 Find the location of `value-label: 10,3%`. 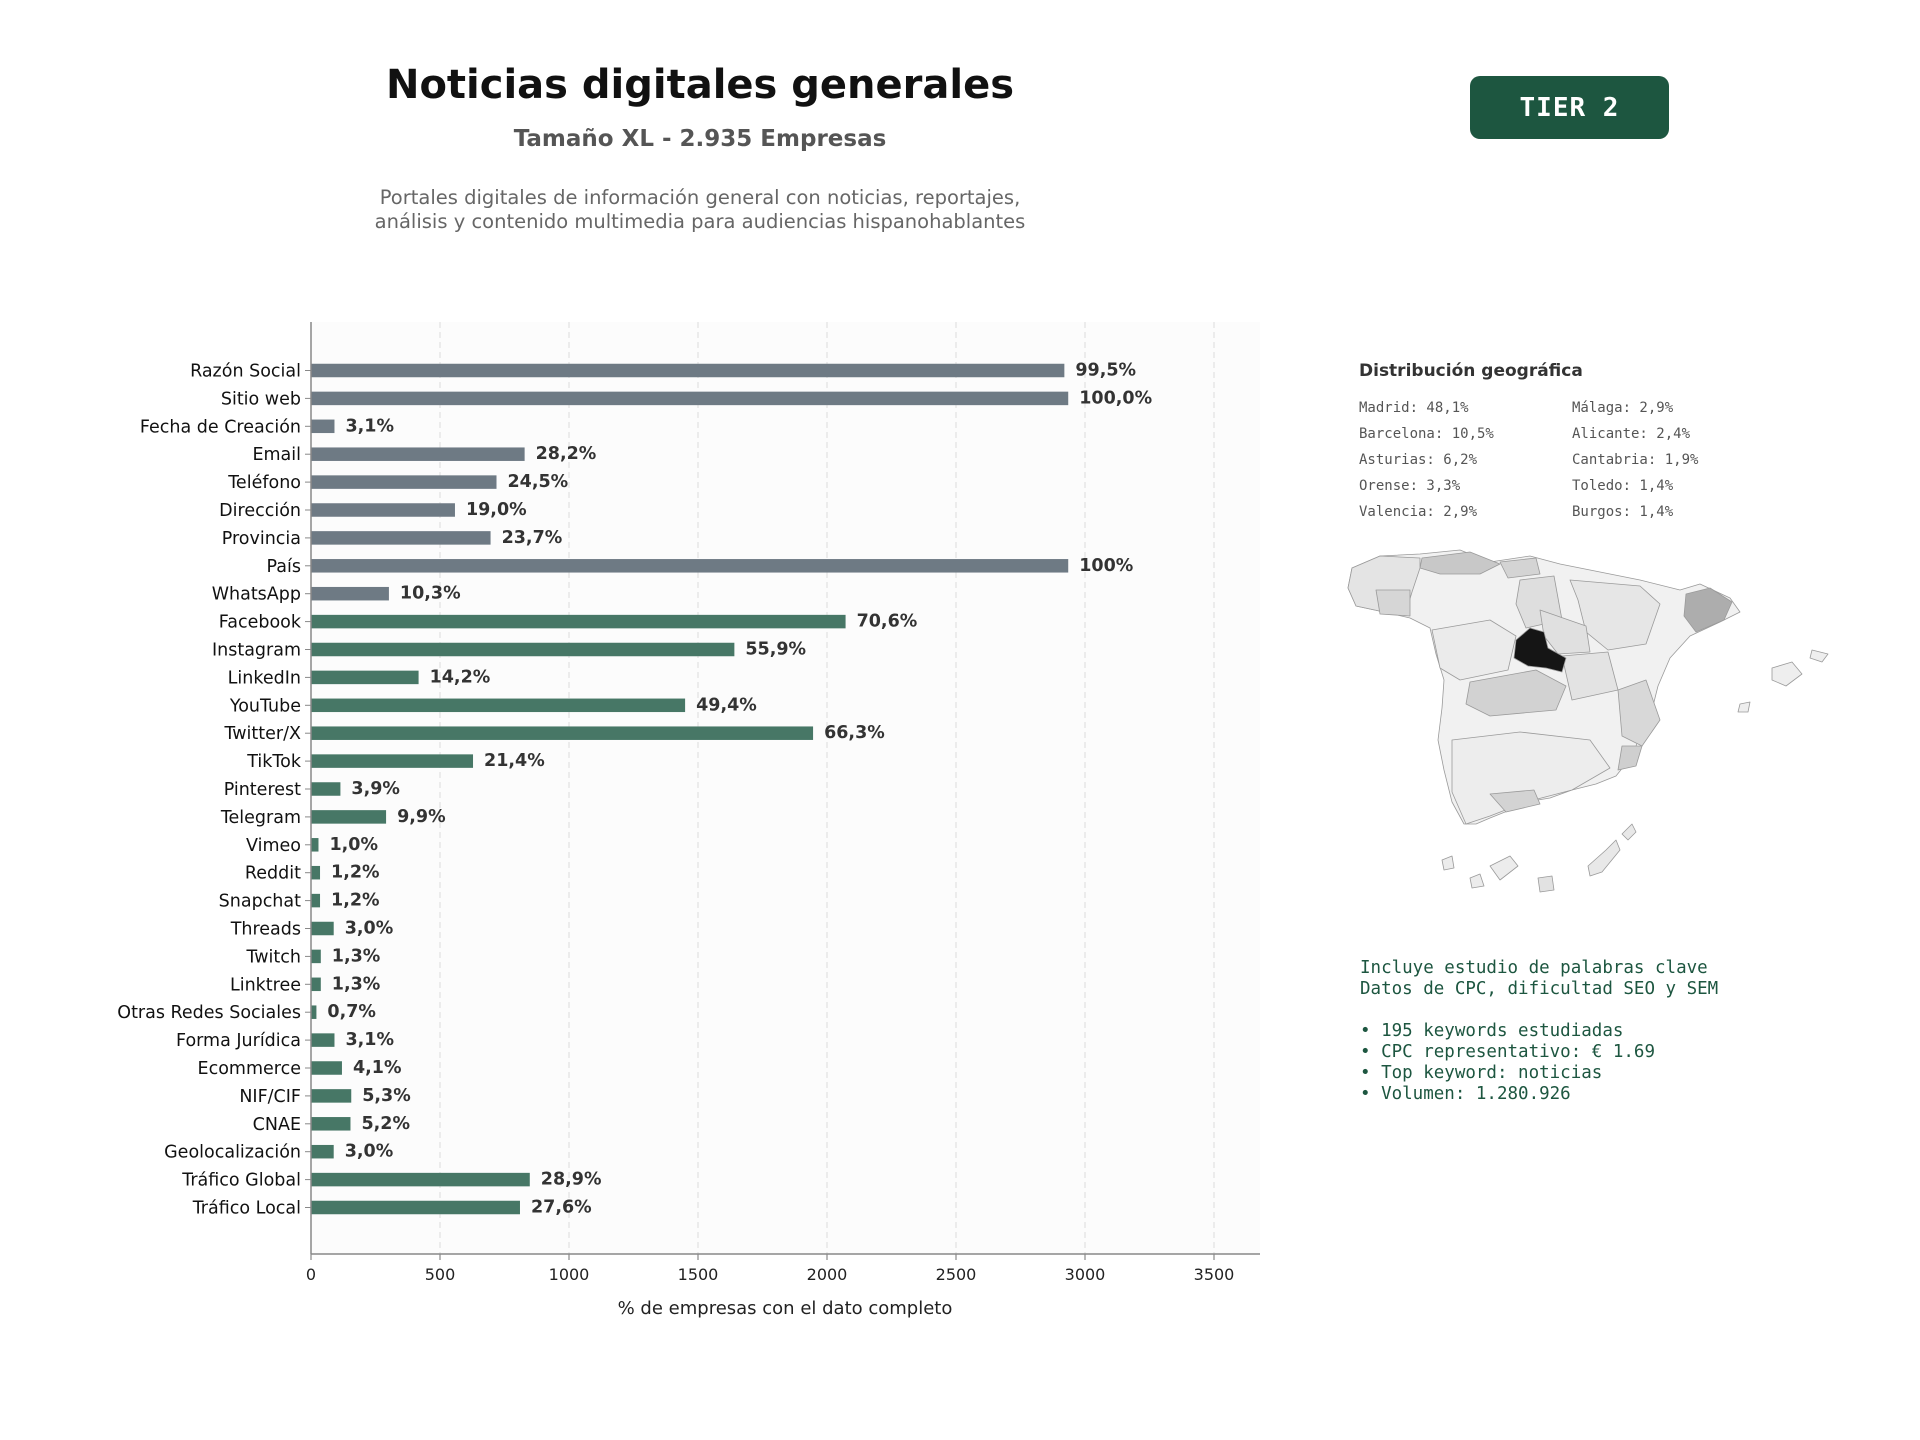

value-label: 10,3% is located at coordinates (430, 594).